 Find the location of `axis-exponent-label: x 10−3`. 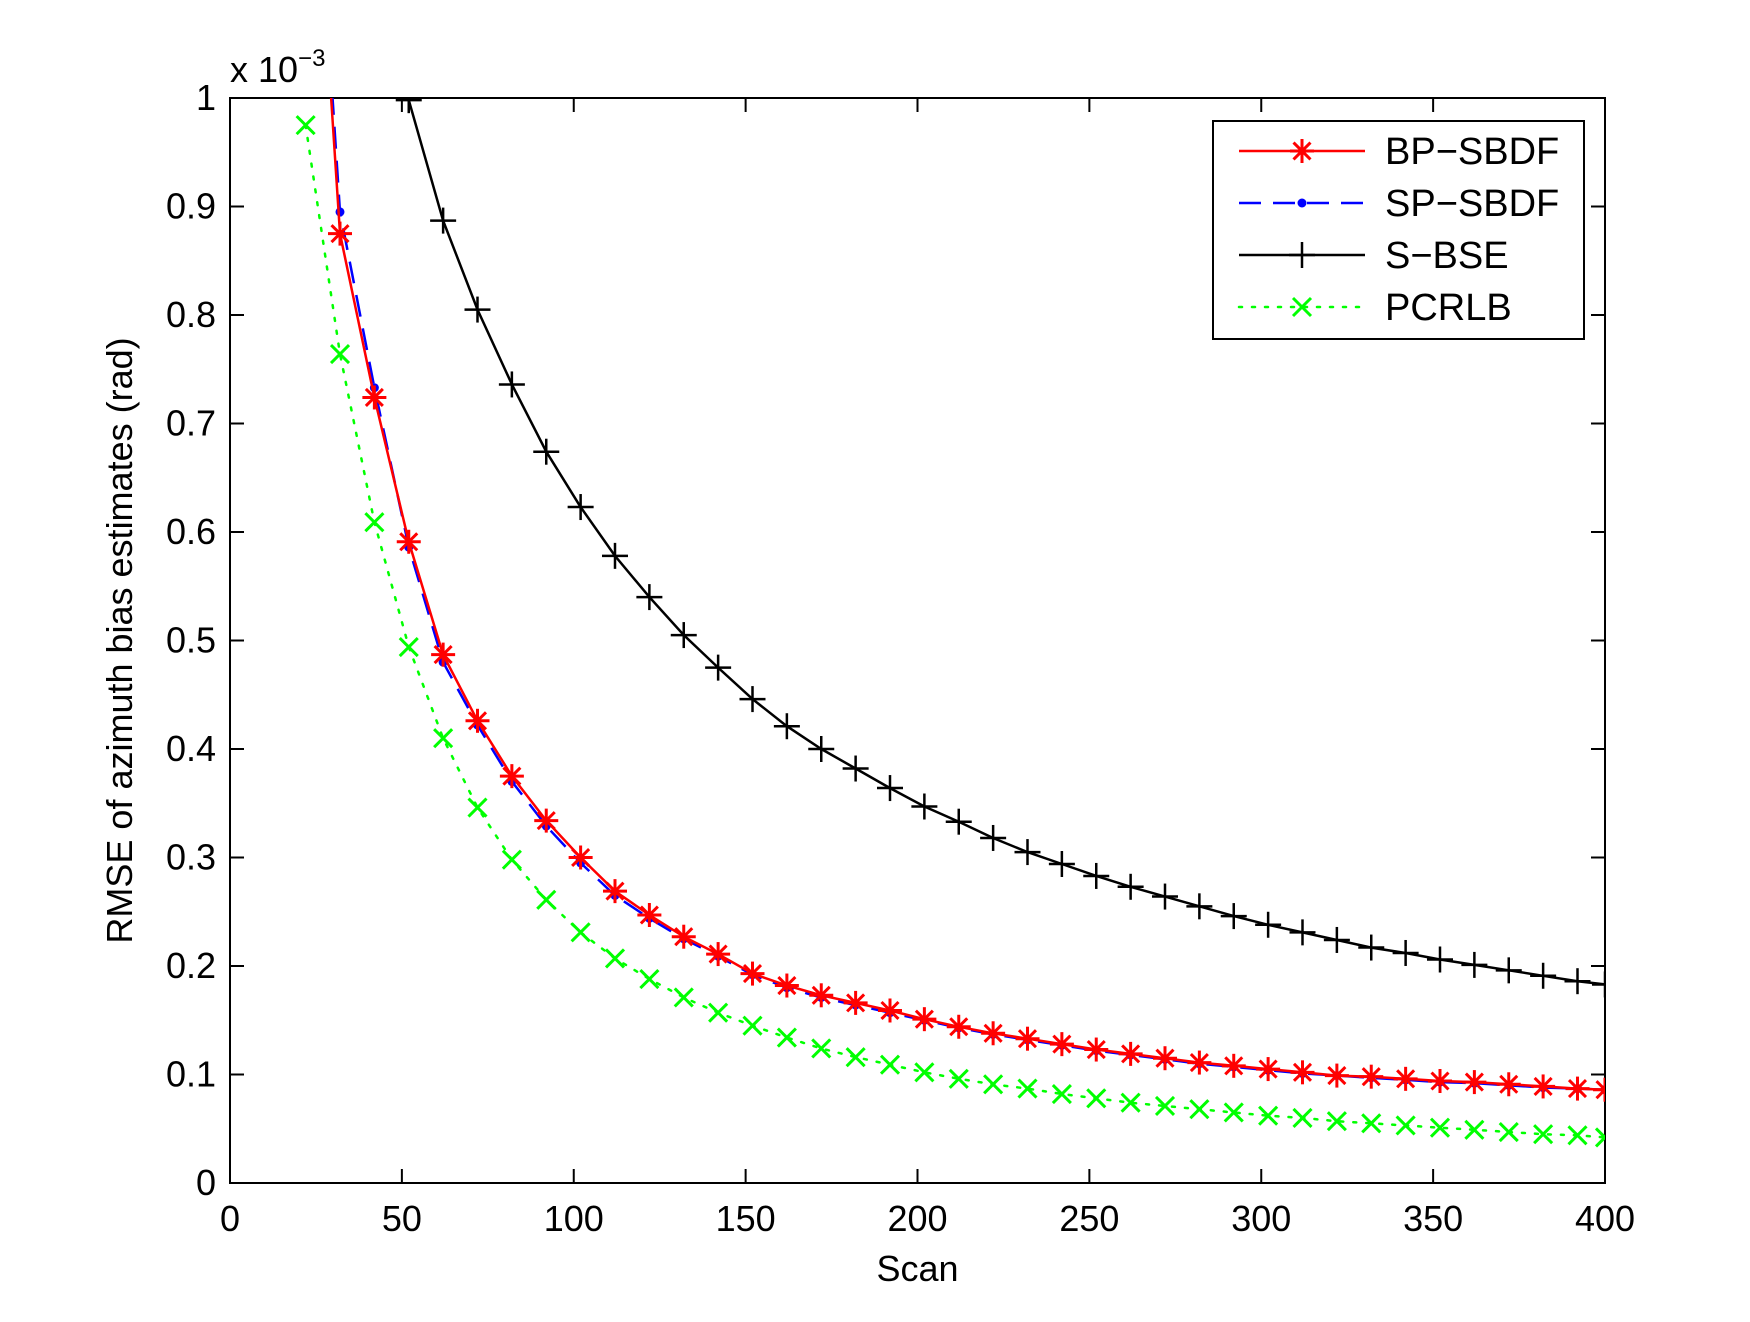

axis-exponent-label: x 10−3 is located at coordinates (277, 67).